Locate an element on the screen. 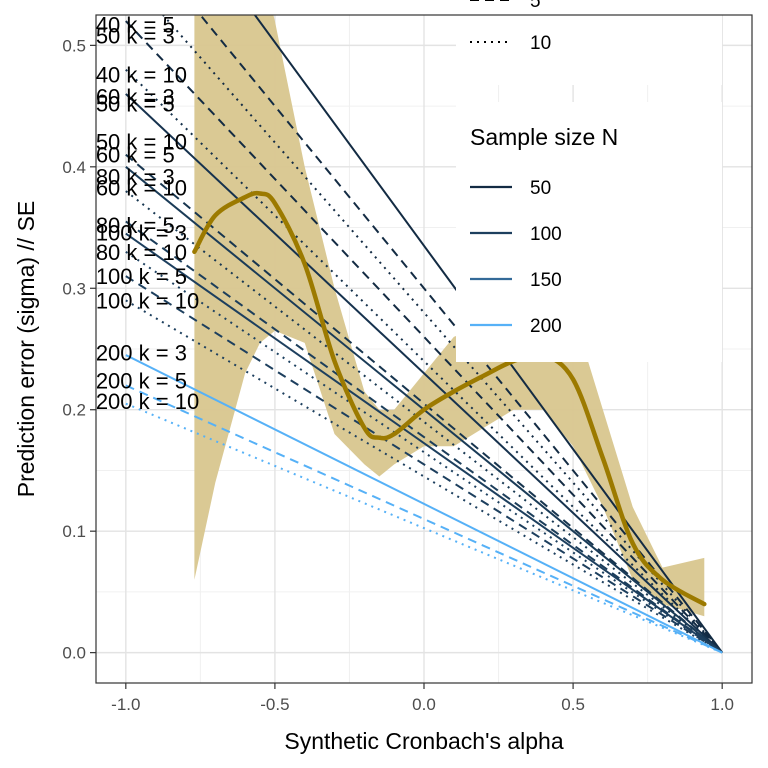 This screenshot has width=768, height=768. y-tick-label: 0.0 is located at coordinates (74, 653).